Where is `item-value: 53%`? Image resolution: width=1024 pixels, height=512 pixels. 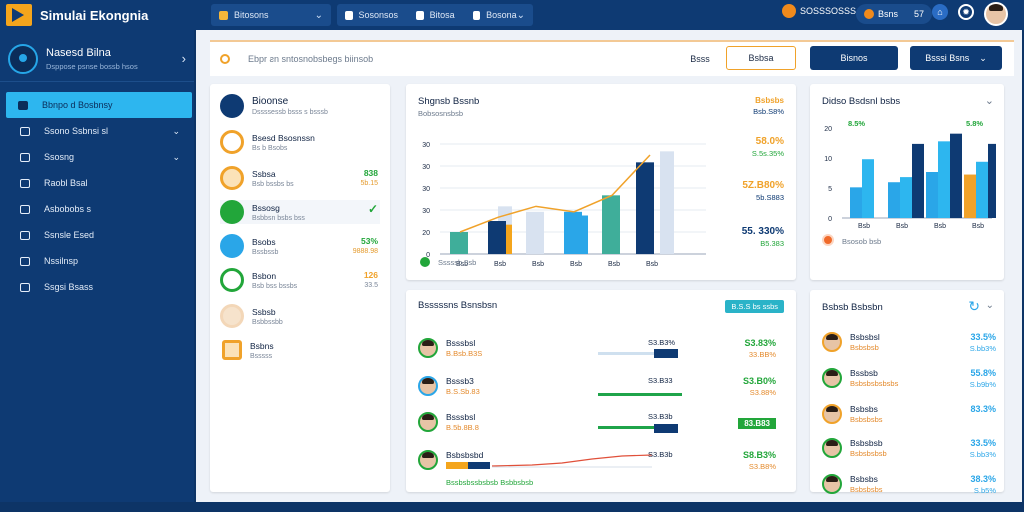
item-value: 53% is located at coordinates (369, 241).